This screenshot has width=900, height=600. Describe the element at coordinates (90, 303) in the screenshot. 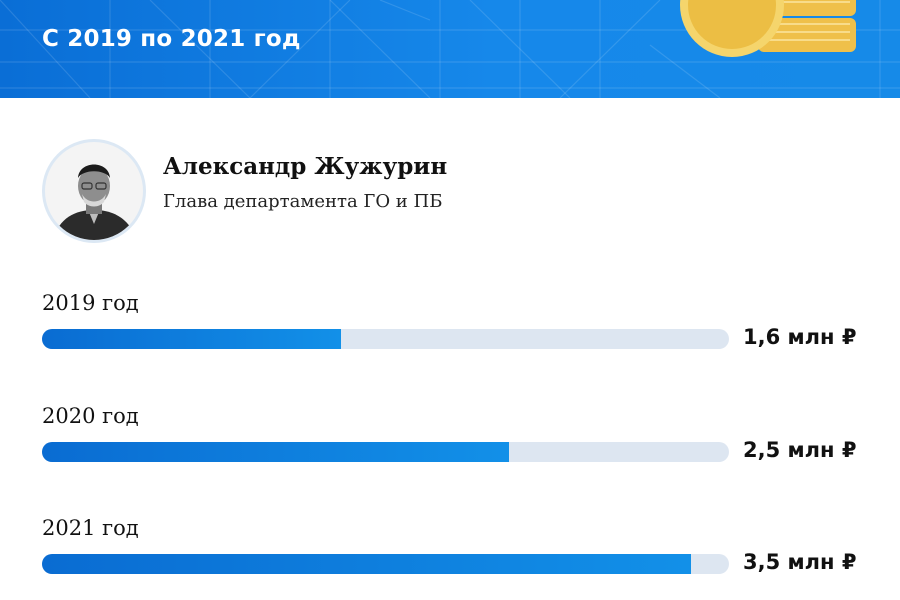

I see `bar-year-label: 2019 год` at that location.